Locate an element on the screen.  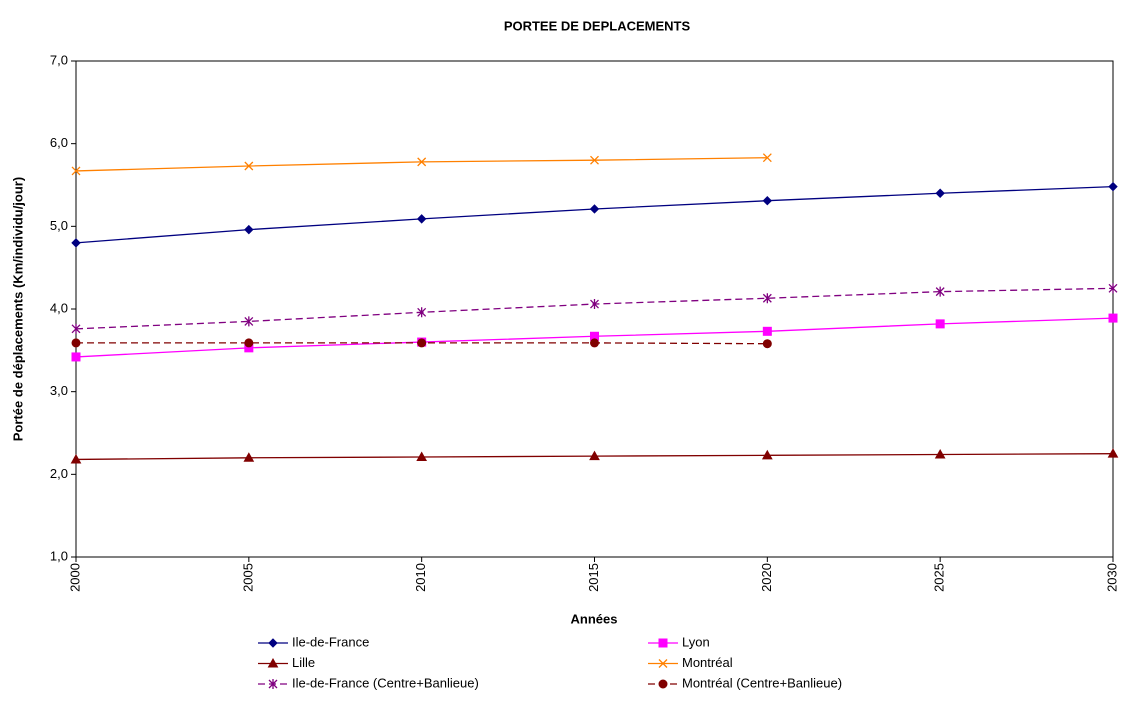
legend-label: Lyon is located at coordinates (696, 641).